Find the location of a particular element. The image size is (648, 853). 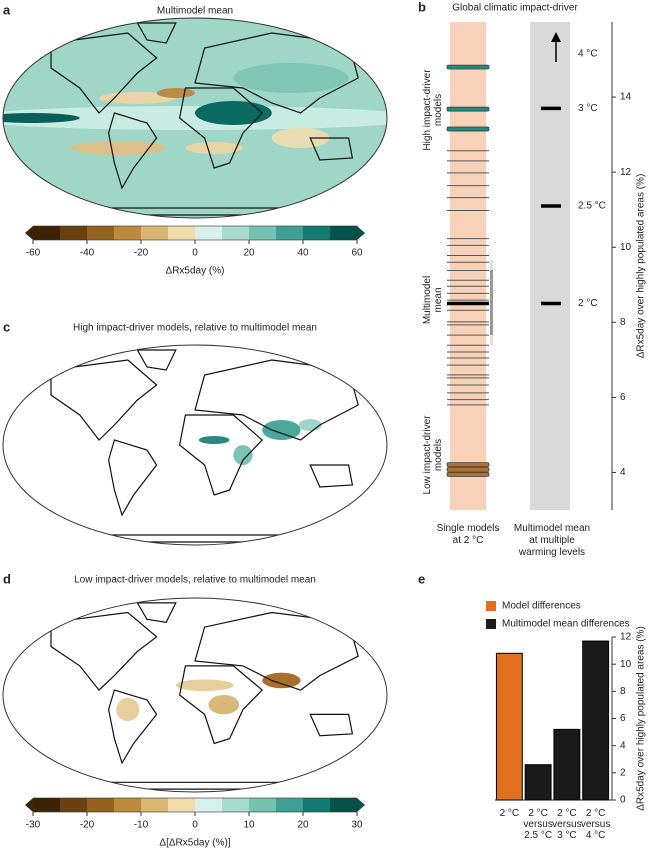

map-field is located at coordinates (204, 446).